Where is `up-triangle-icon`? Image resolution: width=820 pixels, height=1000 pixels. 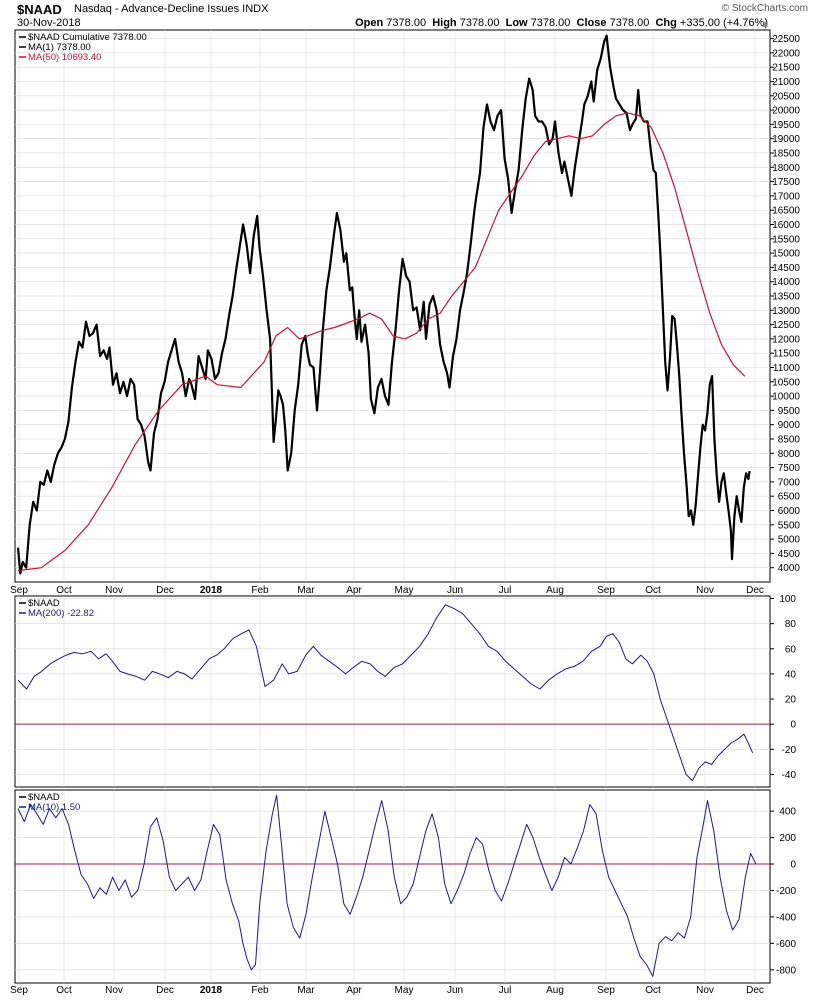 up-triangle-icon is located at coordinates (765, 24).